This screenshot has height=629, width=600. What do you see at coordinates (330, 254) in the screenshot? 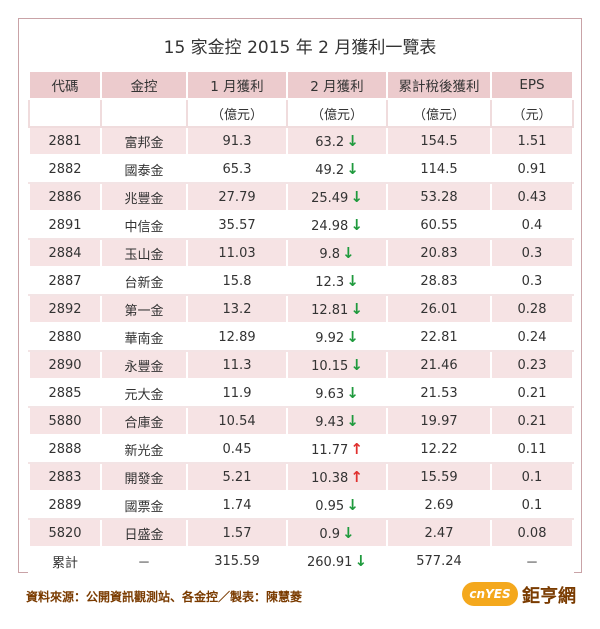
I see `feb-value: 9.8` at bounding box center [330, 254].